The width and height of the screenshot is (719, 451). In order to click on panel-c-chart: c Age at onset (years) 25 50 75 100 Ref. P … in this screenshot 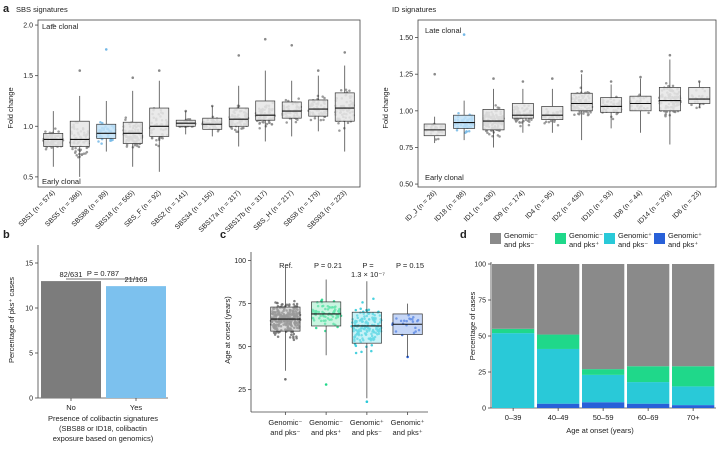, I will do `click(324, 333)`.